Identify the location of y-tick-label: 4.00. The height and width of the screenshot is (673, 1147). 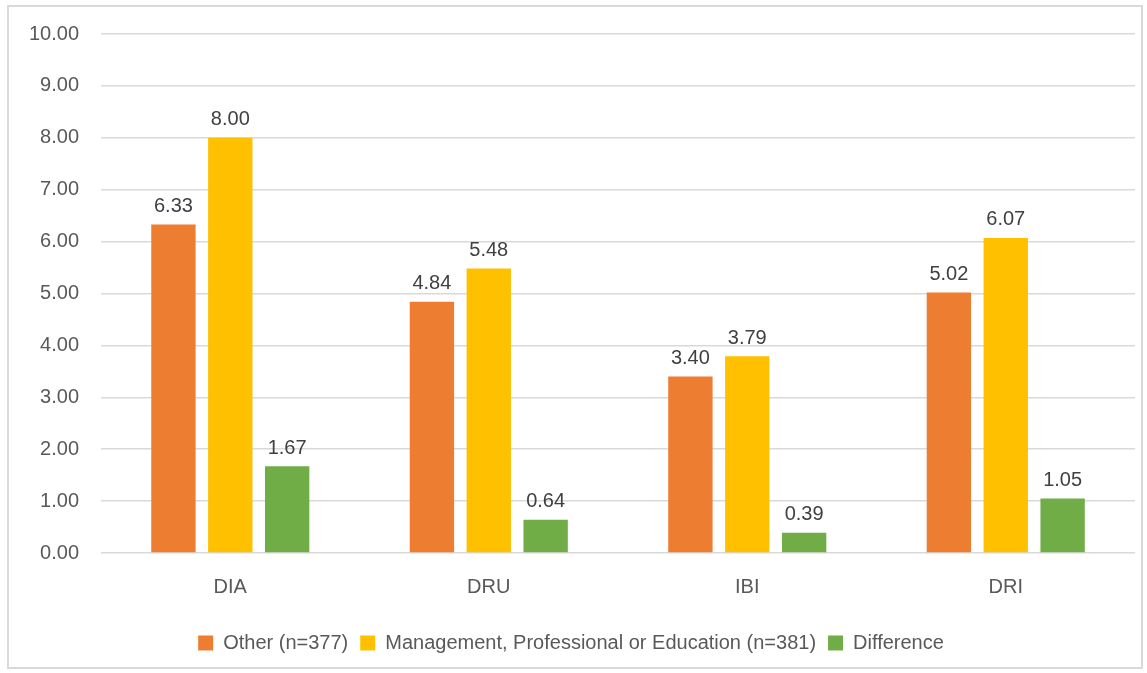
(60, 343).